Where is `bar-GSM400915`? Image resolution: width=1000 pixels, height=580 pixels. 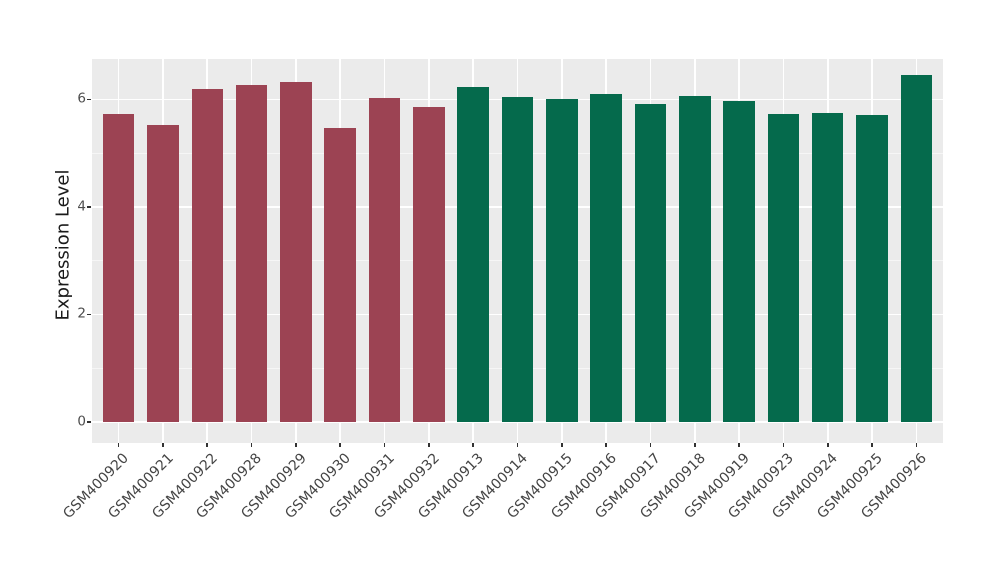
bar-GSM400915 is located at coordinates (562, 260).